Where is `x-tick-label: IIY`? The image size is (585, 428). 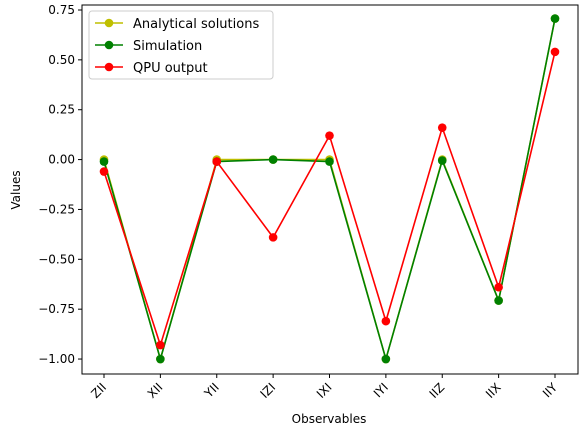
x-tick-label: IIY is located at coordinates (550, 390).